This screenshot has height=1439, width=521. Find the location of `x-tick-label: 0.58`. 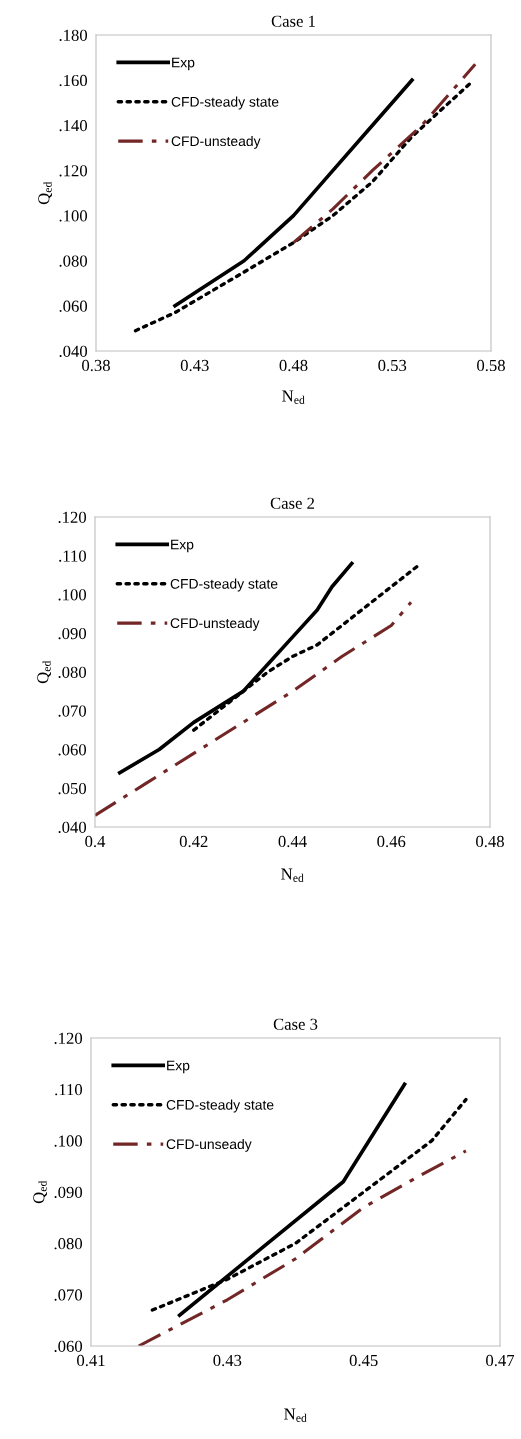

x-tick-label: 0.58 is located at coordinates (491, 365).